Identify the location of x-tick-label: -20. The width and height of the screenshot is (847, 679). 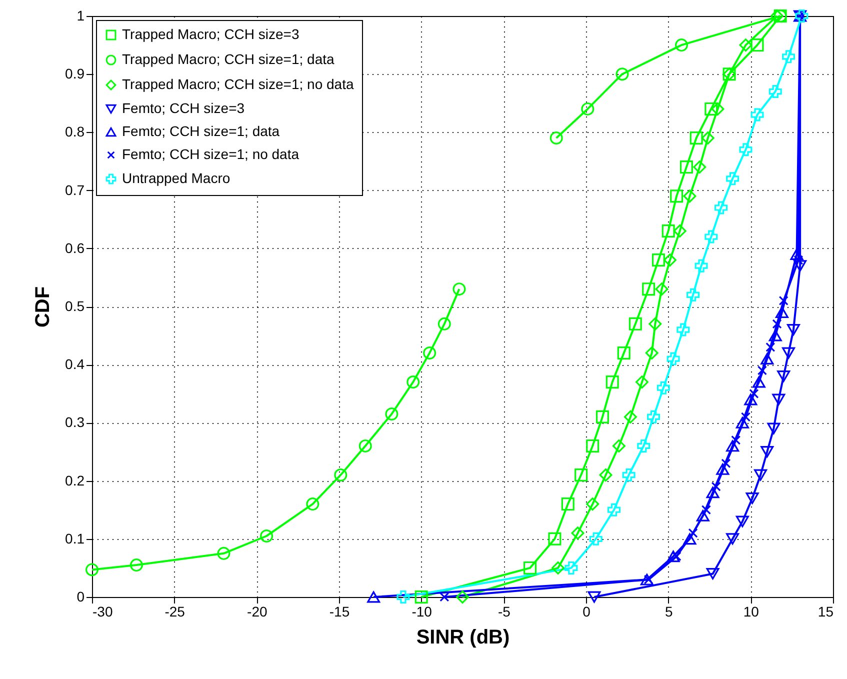
(257, 612).